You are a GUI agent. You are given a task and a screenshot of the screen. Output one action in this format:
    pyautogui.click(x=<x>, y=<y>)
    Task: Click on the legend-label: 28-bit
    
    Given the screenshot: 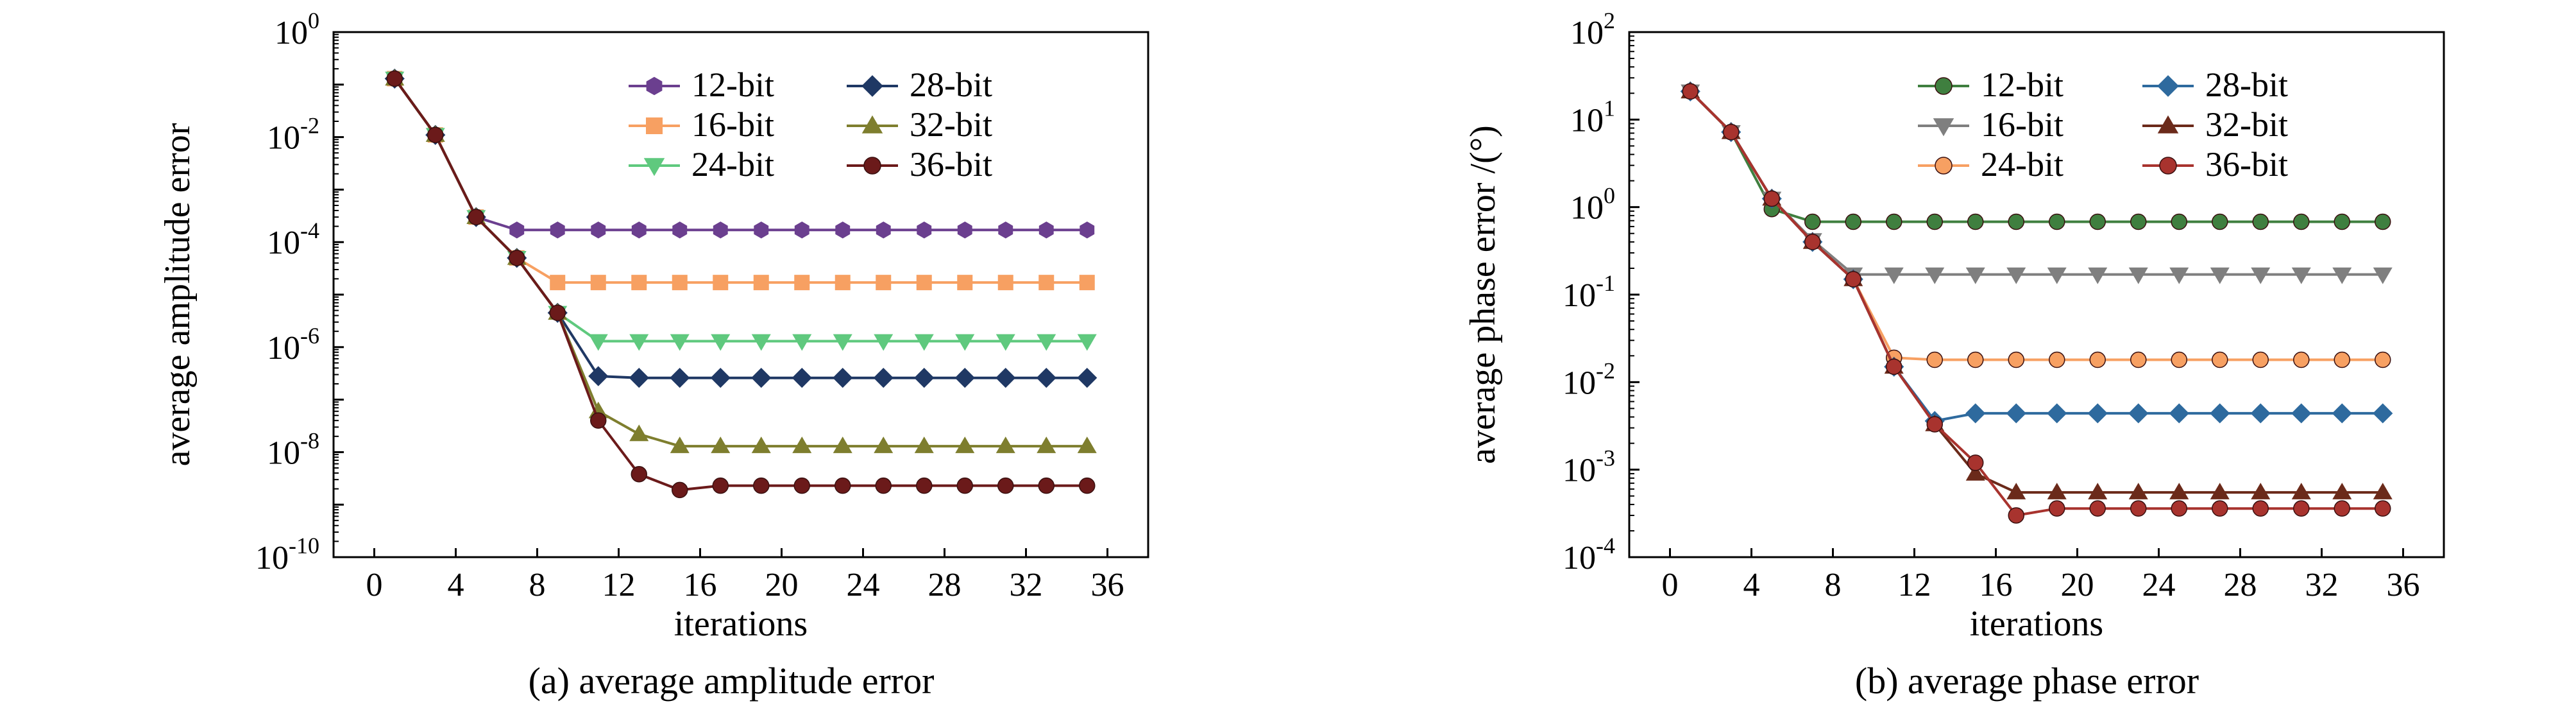 What is the action you would take?
    pyautogui.click(x=2246, y=84)
    